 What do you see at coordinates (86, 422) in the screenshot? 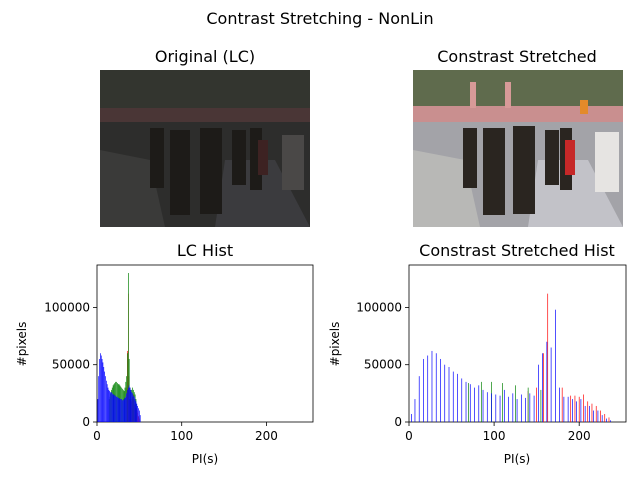
I see `lc-hist-ytick-label-0: 0` at bounding box center [86, 422].